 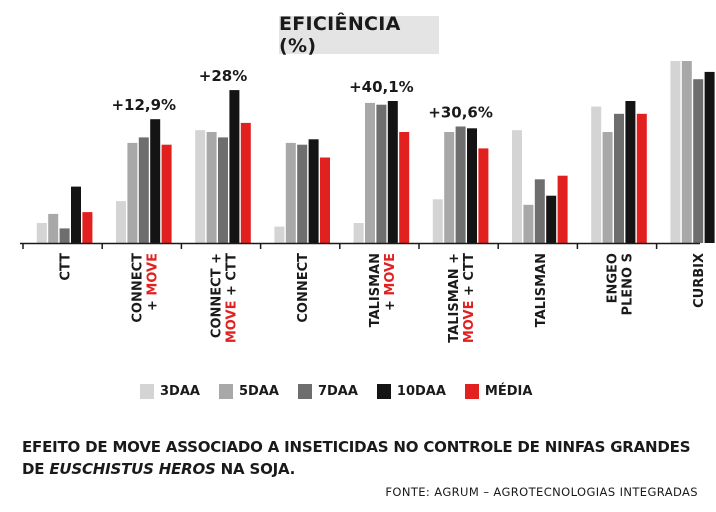 I want to click on category-label-line: CURBIX, so click(x=699, y=280).